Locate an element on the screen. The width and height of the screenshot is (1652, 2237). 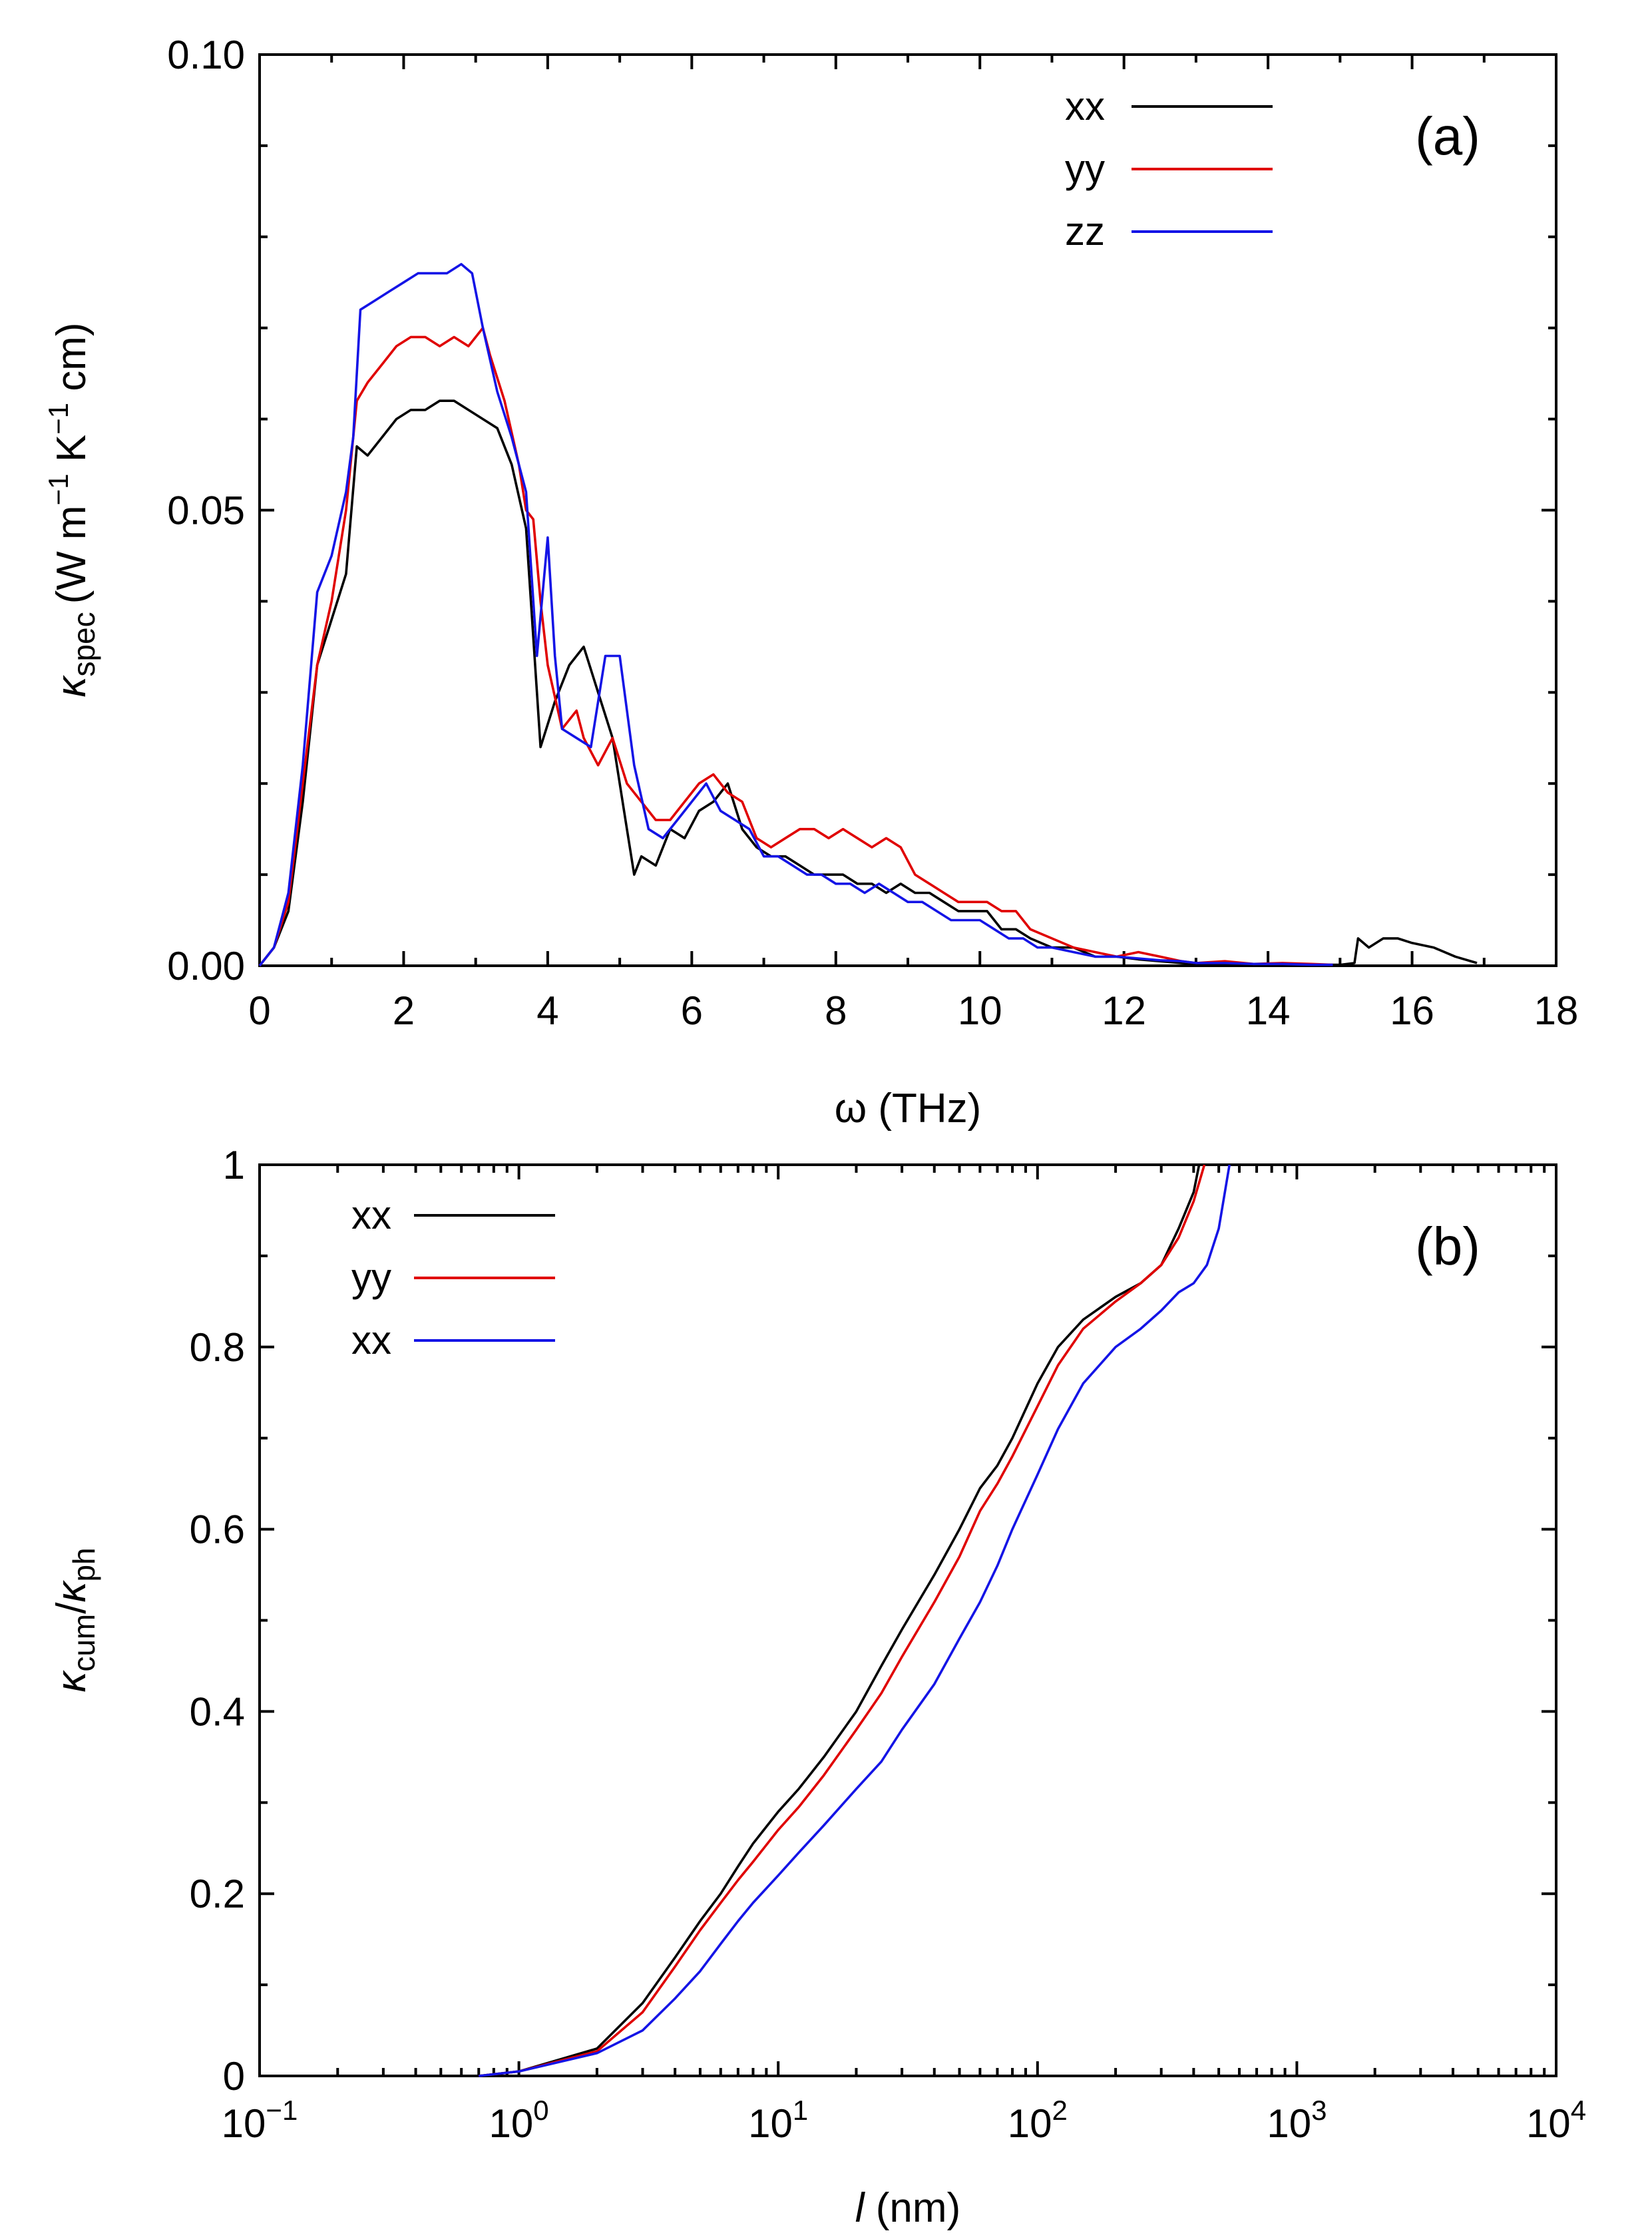
legend-label-b-1: yy is located at coordinates (371, 1277).